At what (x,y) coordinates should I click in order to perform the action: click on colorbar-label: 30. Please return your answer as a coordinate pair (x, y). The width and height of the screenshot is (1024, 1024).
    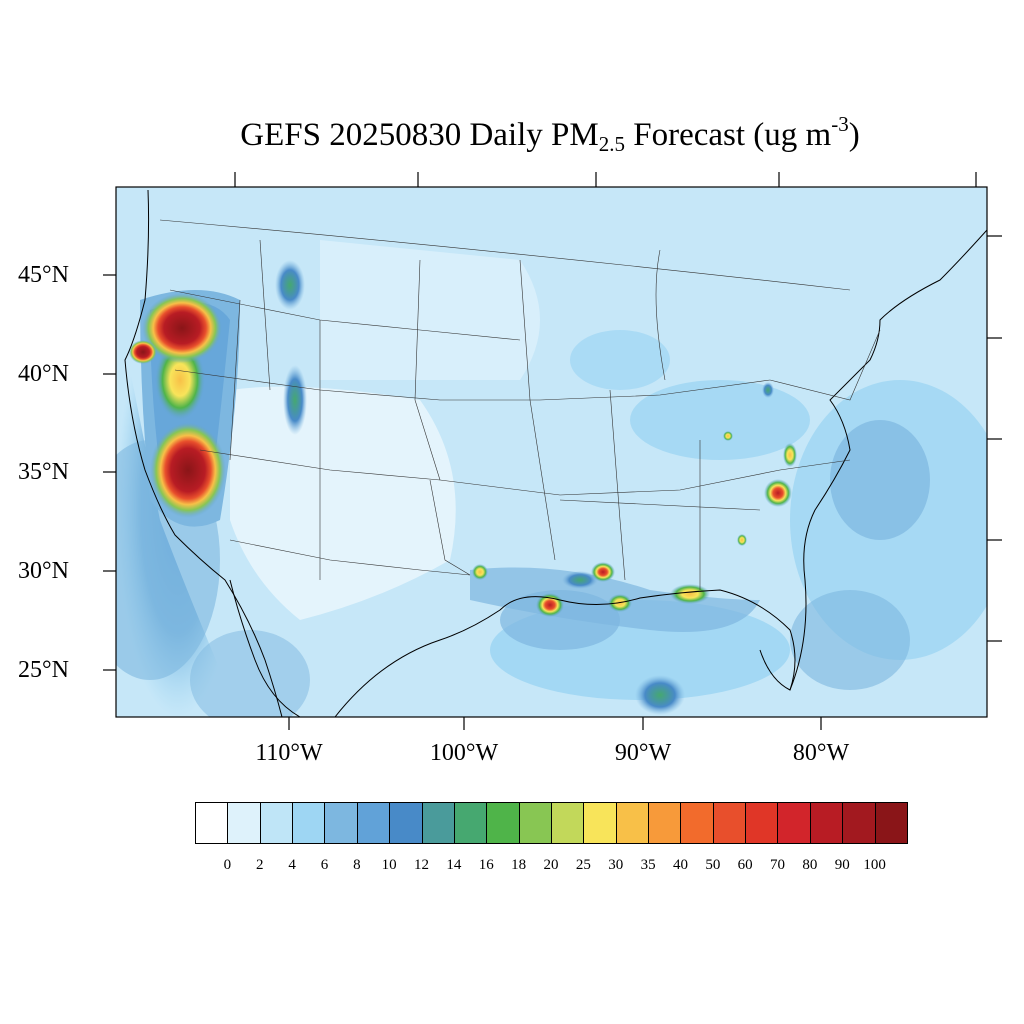
    Looking at the image, I should click on (616, 865).